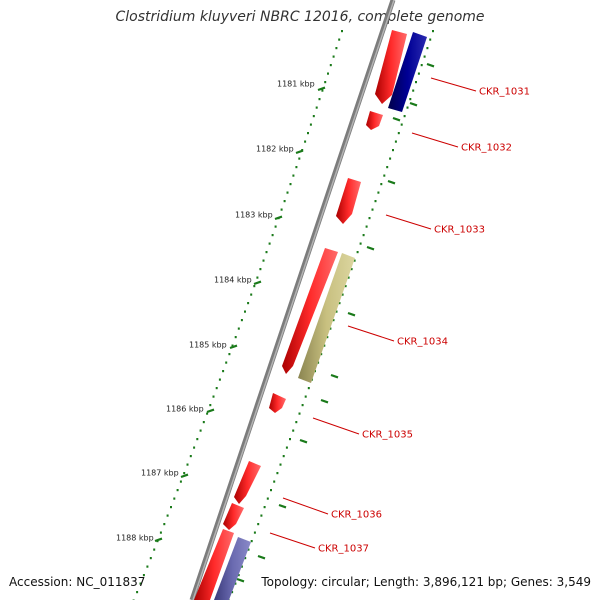 The width and height of the screenshot is (600, 600). Describe the element at coordinates (77, 582) in the screenshot. I see `accession-text: Accession: NC_011837` at that location.